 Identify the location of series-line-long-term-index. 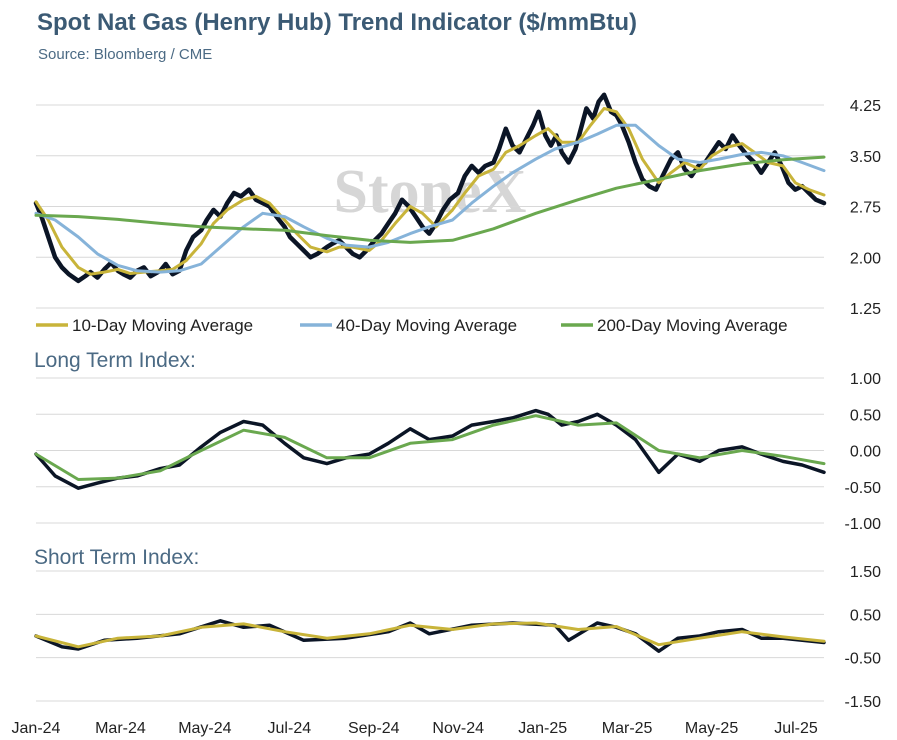
(430, 449).